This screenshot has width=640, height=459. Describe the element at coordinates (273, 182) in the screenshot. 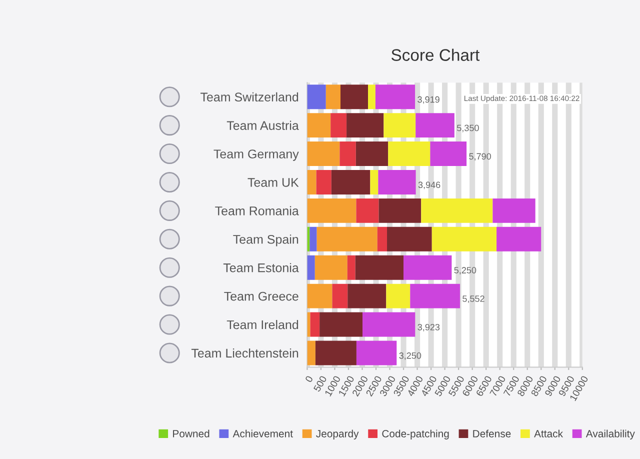

I see `y-tick-label: Team UK` at that location.